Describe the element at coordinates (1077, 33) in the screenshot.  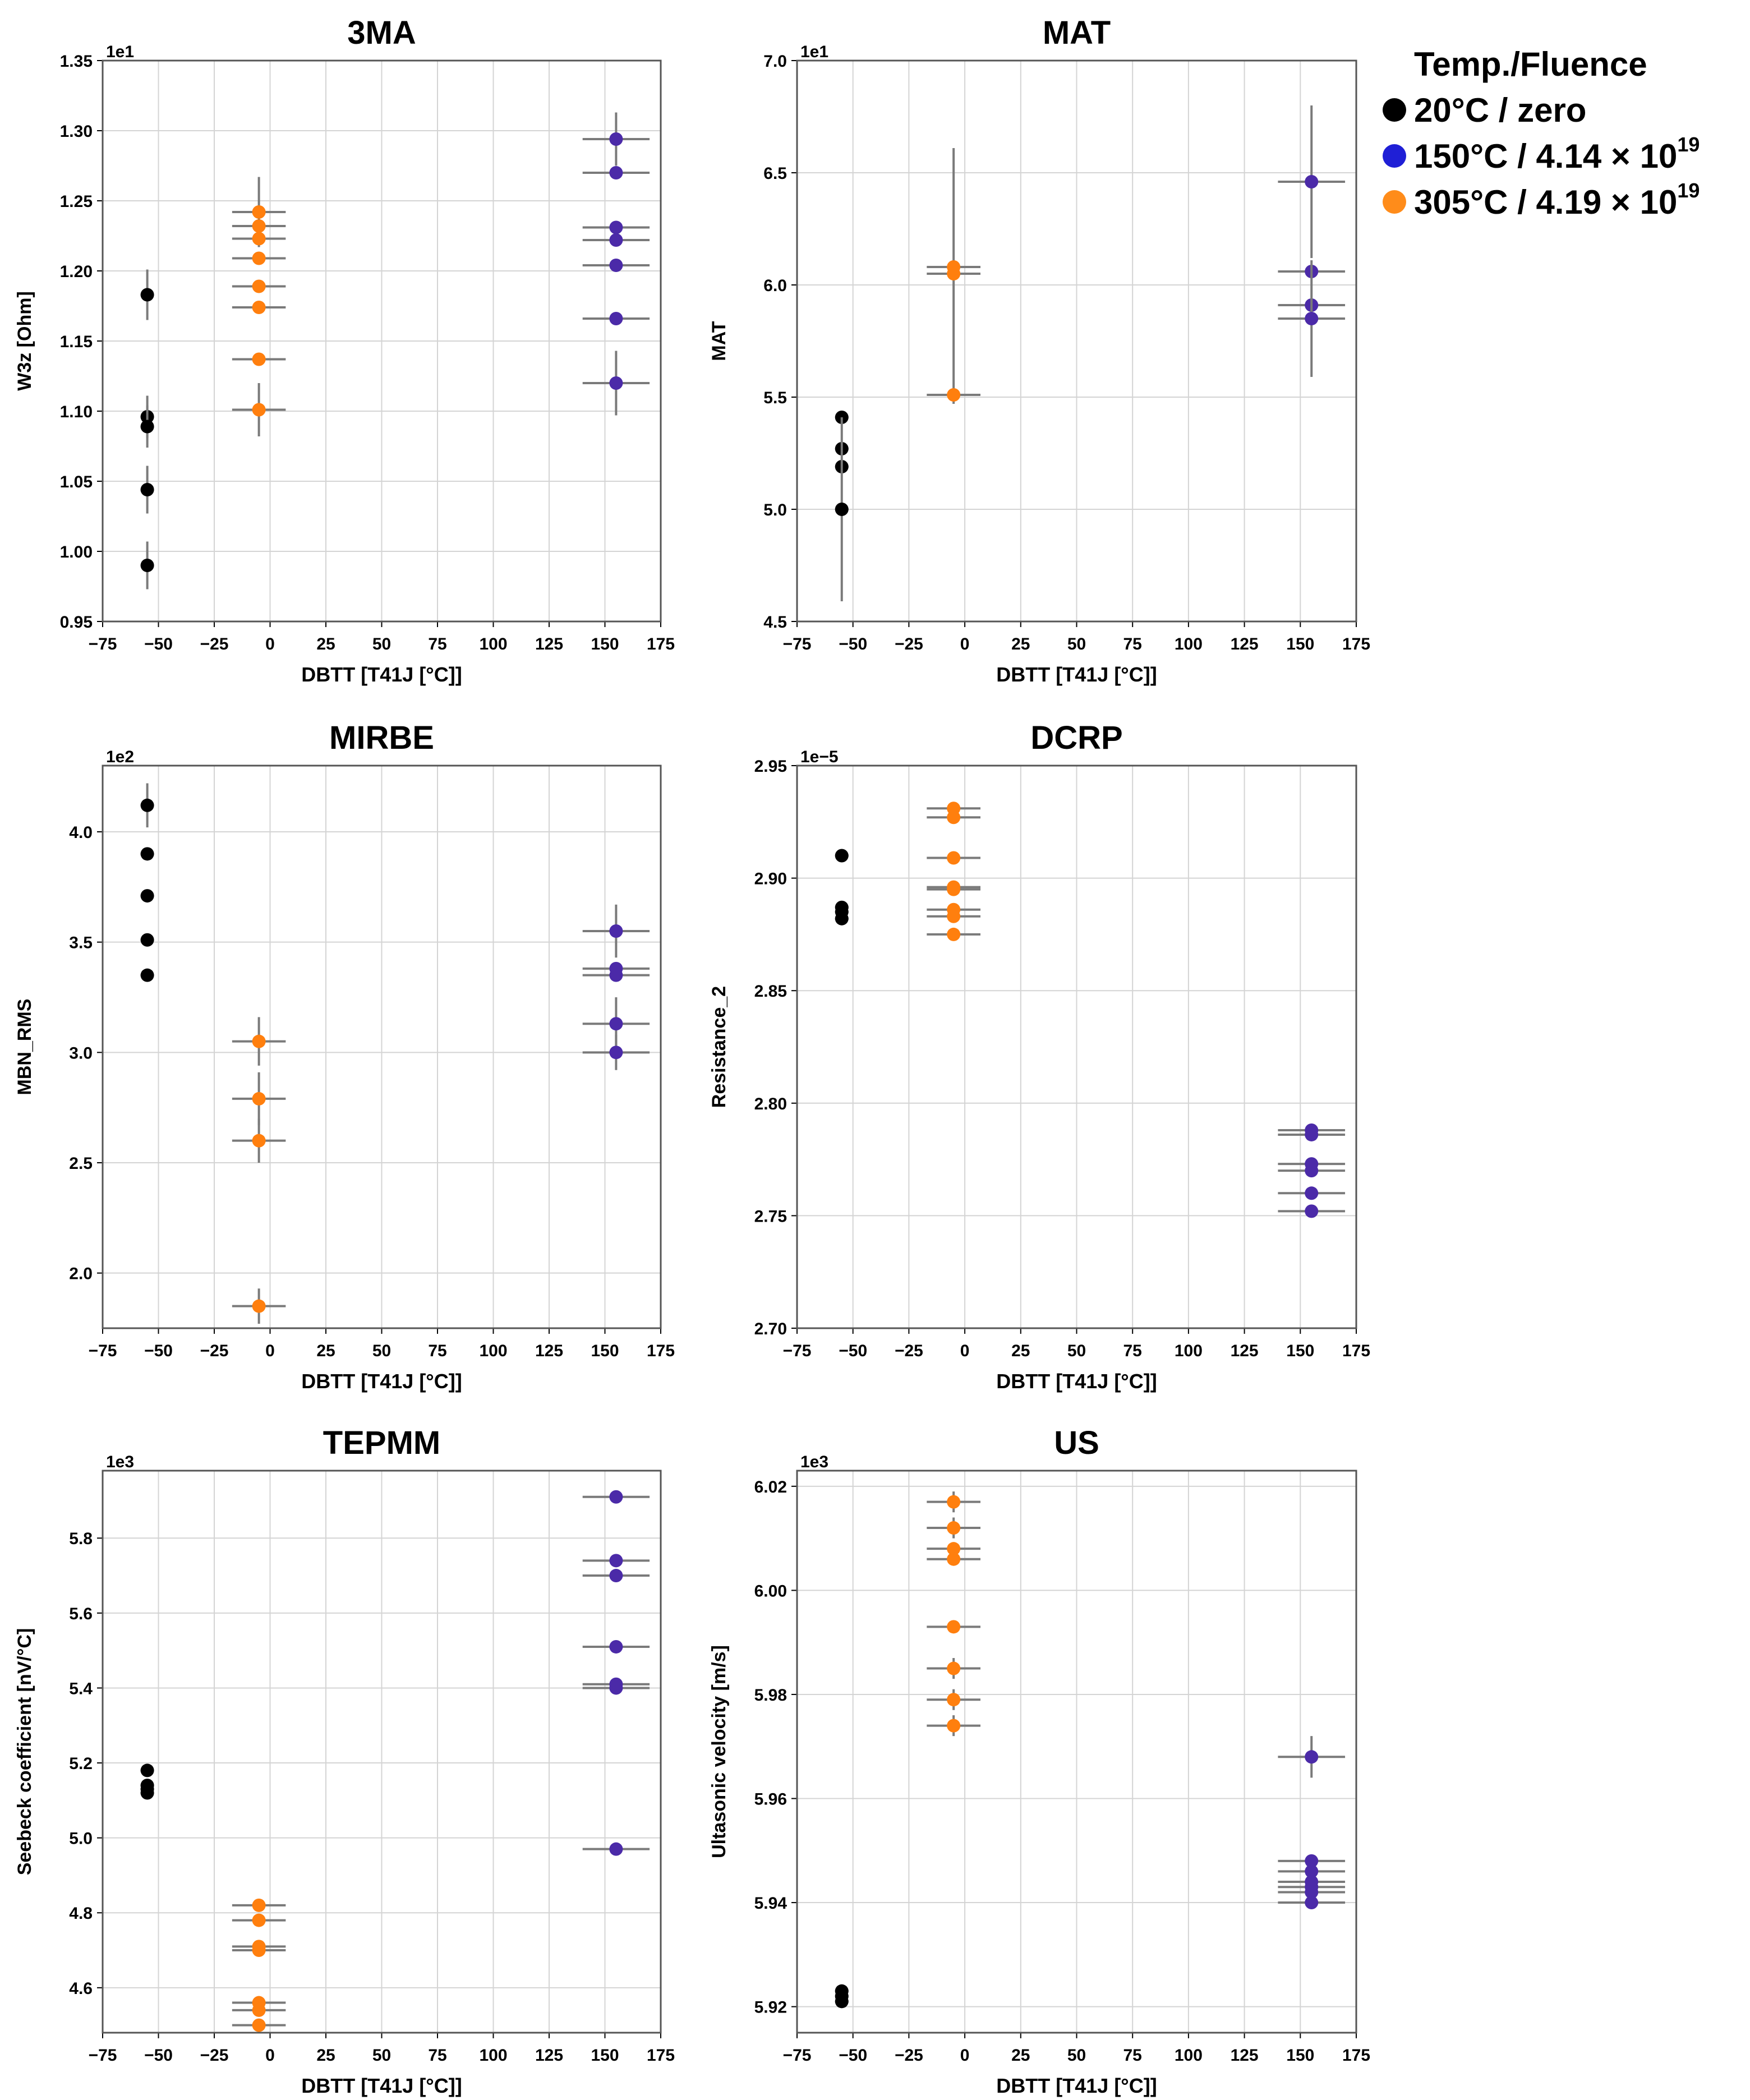
I see `chart-title: MAT` at that location.